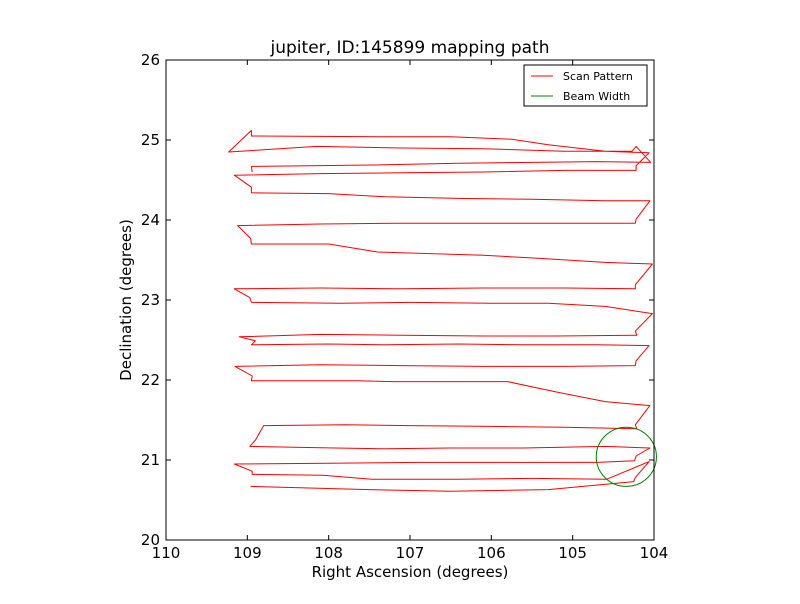 This screenshot has width=800, height=604. What do you see at coordinates (572, 553) in the screenshot?
I see `x-tick-label: 105` at bounding box center [572, 553].